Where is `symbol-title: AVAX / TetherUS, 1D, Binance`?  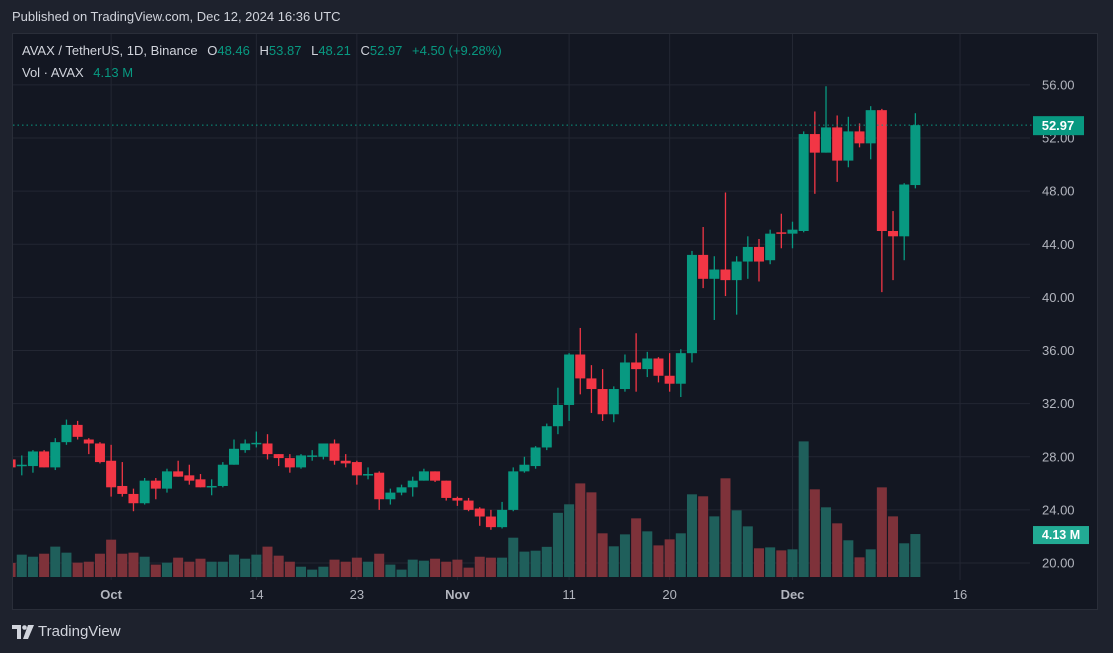 symbol-title: AVAX / TetherUS, 1D, Binance is located at coordinates (110, 50).